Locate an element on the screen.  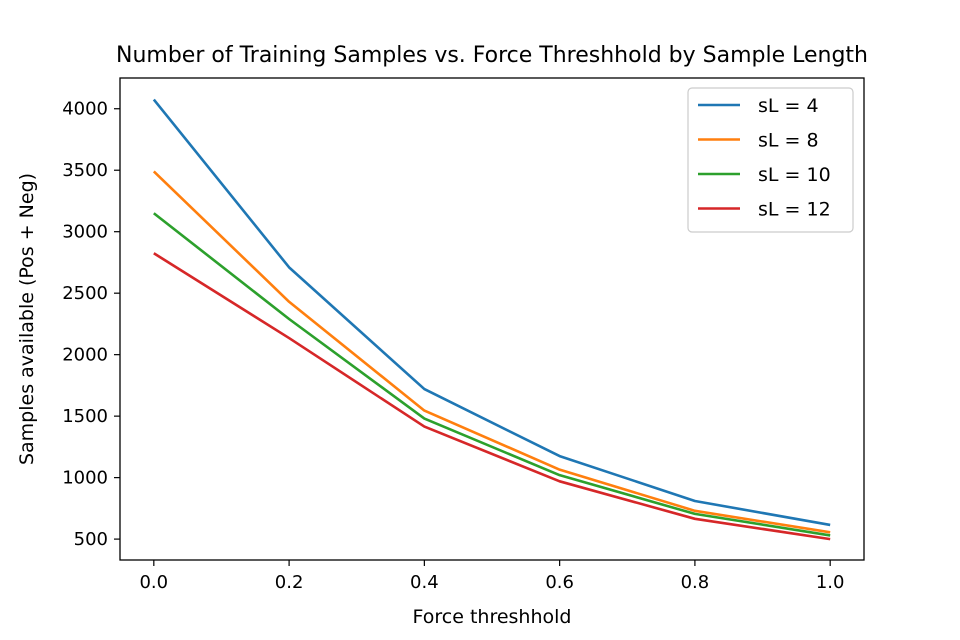
x-axis-label: Force threshhold is located at coordinates (492, 617).